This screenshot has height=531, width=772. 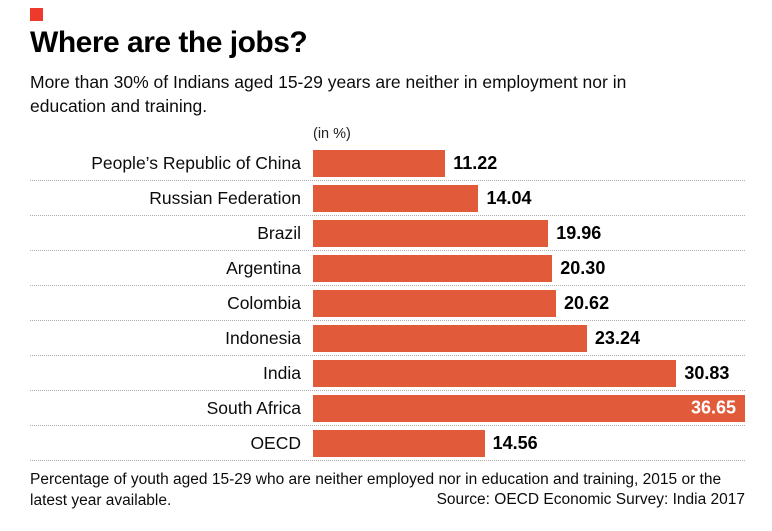 What do you see at coordinates (275, 442) in the screenshot?
I see `category-label: OECD` at bounding box center [275, 442].